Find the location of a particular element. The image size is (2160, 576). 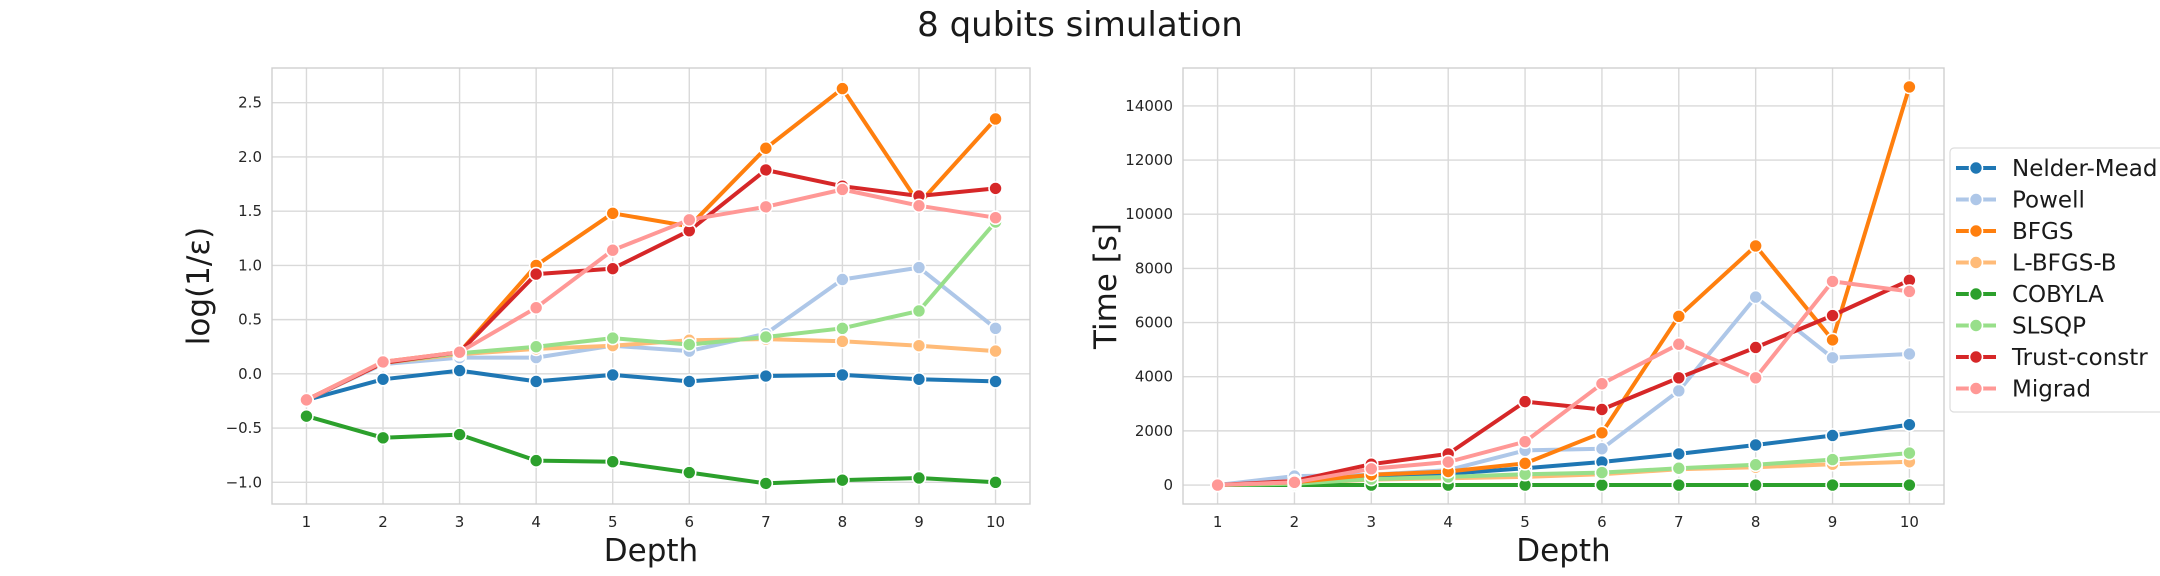

legend-entry: Powell is located at coordinates (2020, 201).